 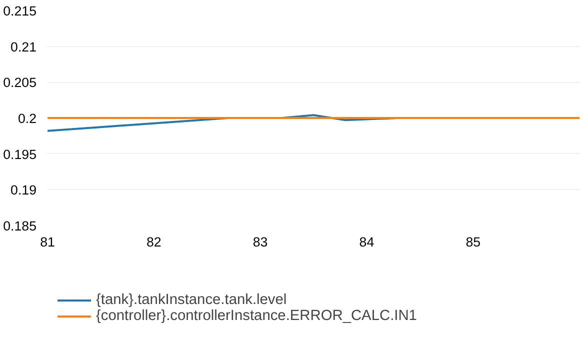 What do you see at coordinates (47, 242) in the screenshot?
I see `x-tick-label: 81` at bounding box center [47, 242].